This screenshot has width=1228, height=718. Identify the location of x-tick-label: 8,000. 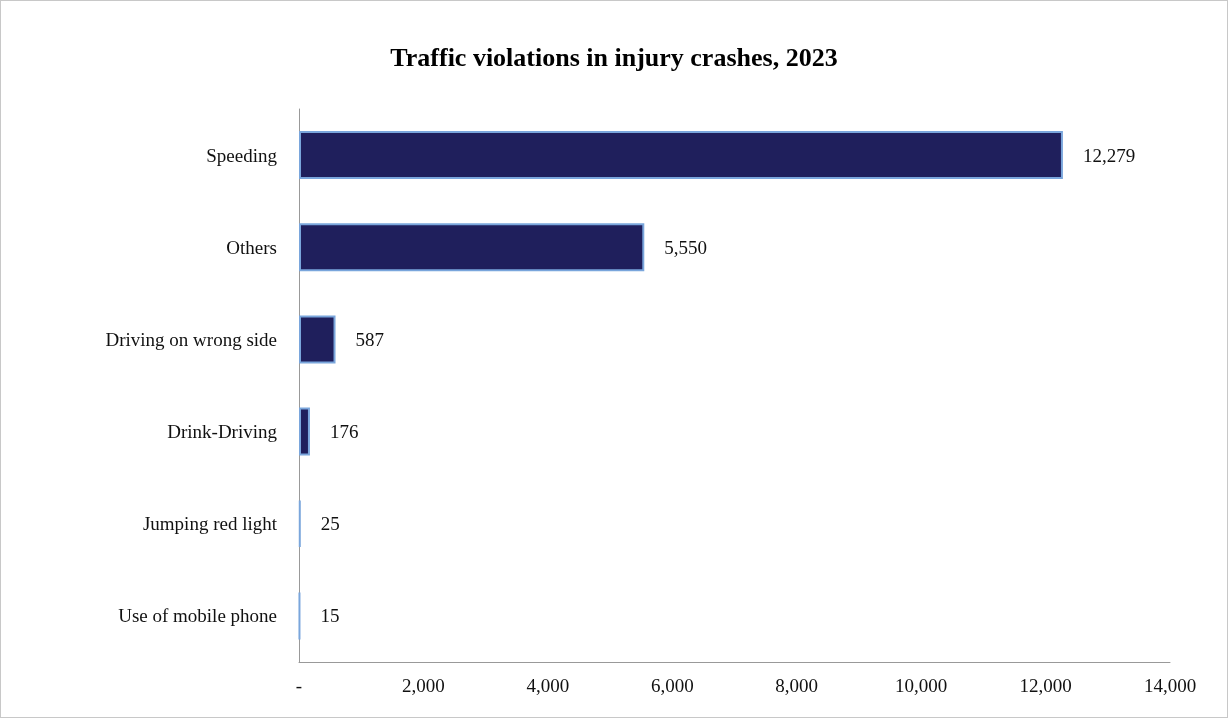
(797, 685).